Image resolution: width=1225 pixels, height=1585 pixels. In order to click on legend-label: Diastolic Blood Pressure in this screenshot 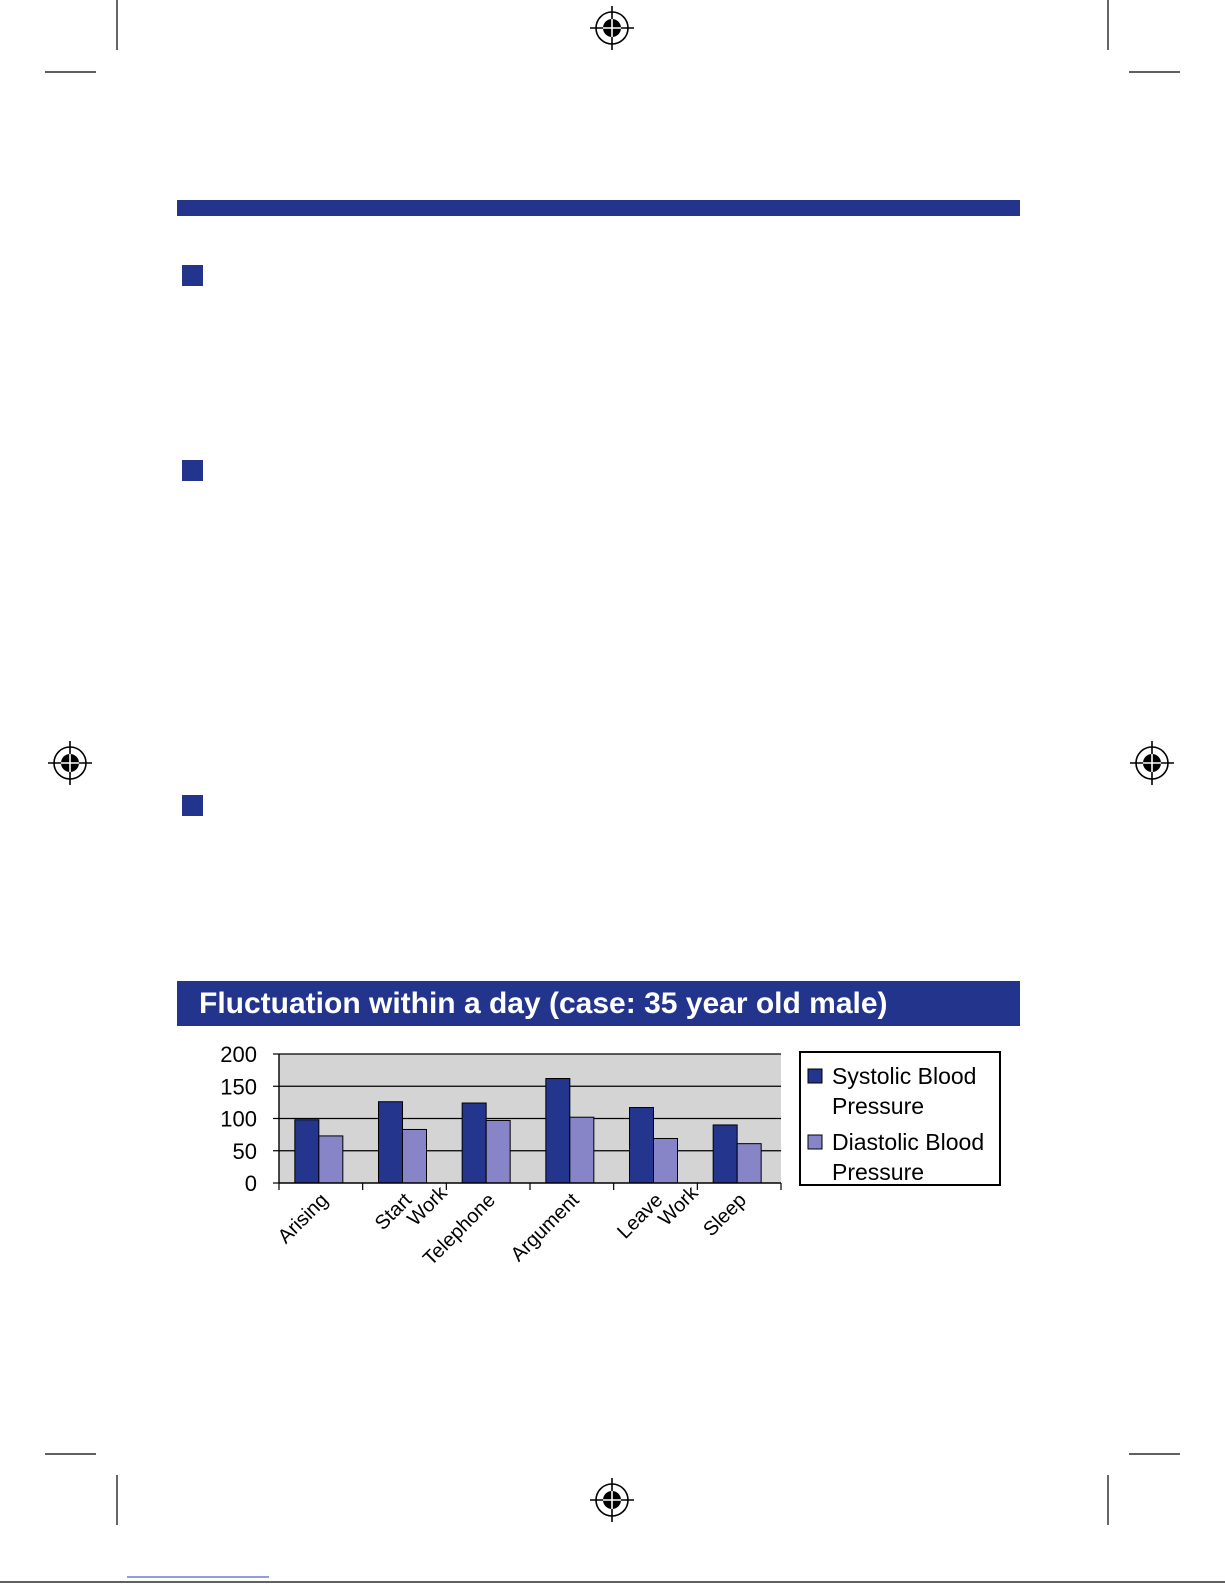, I will do `click(908, 1157)`.